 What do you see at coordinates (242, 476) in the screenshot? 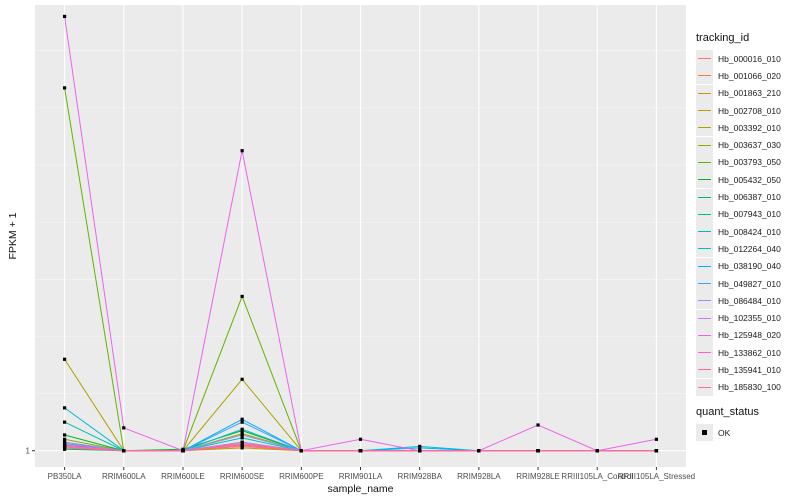
I see `x-tick-label: RRIM600SE` at bounding box center [242, 476].